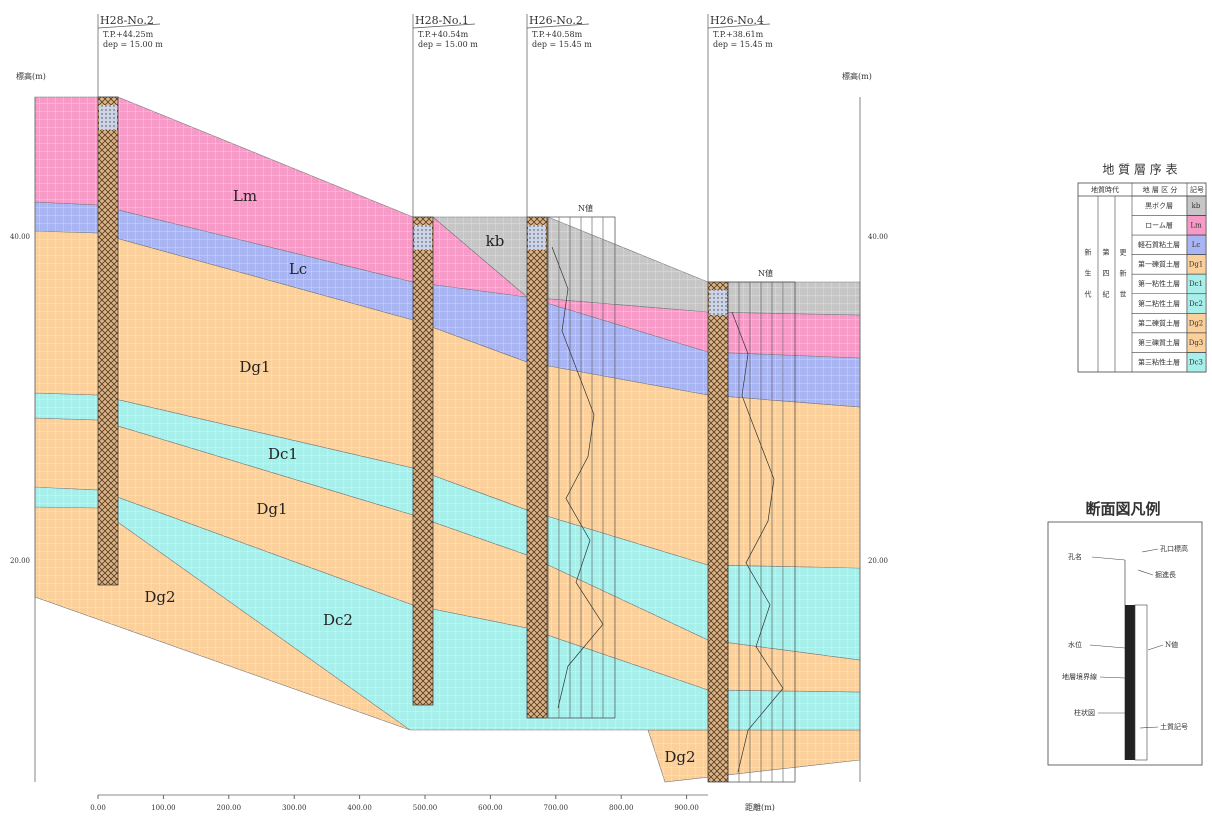  I want to click on layer-label: Dc1, so click(283, 454).